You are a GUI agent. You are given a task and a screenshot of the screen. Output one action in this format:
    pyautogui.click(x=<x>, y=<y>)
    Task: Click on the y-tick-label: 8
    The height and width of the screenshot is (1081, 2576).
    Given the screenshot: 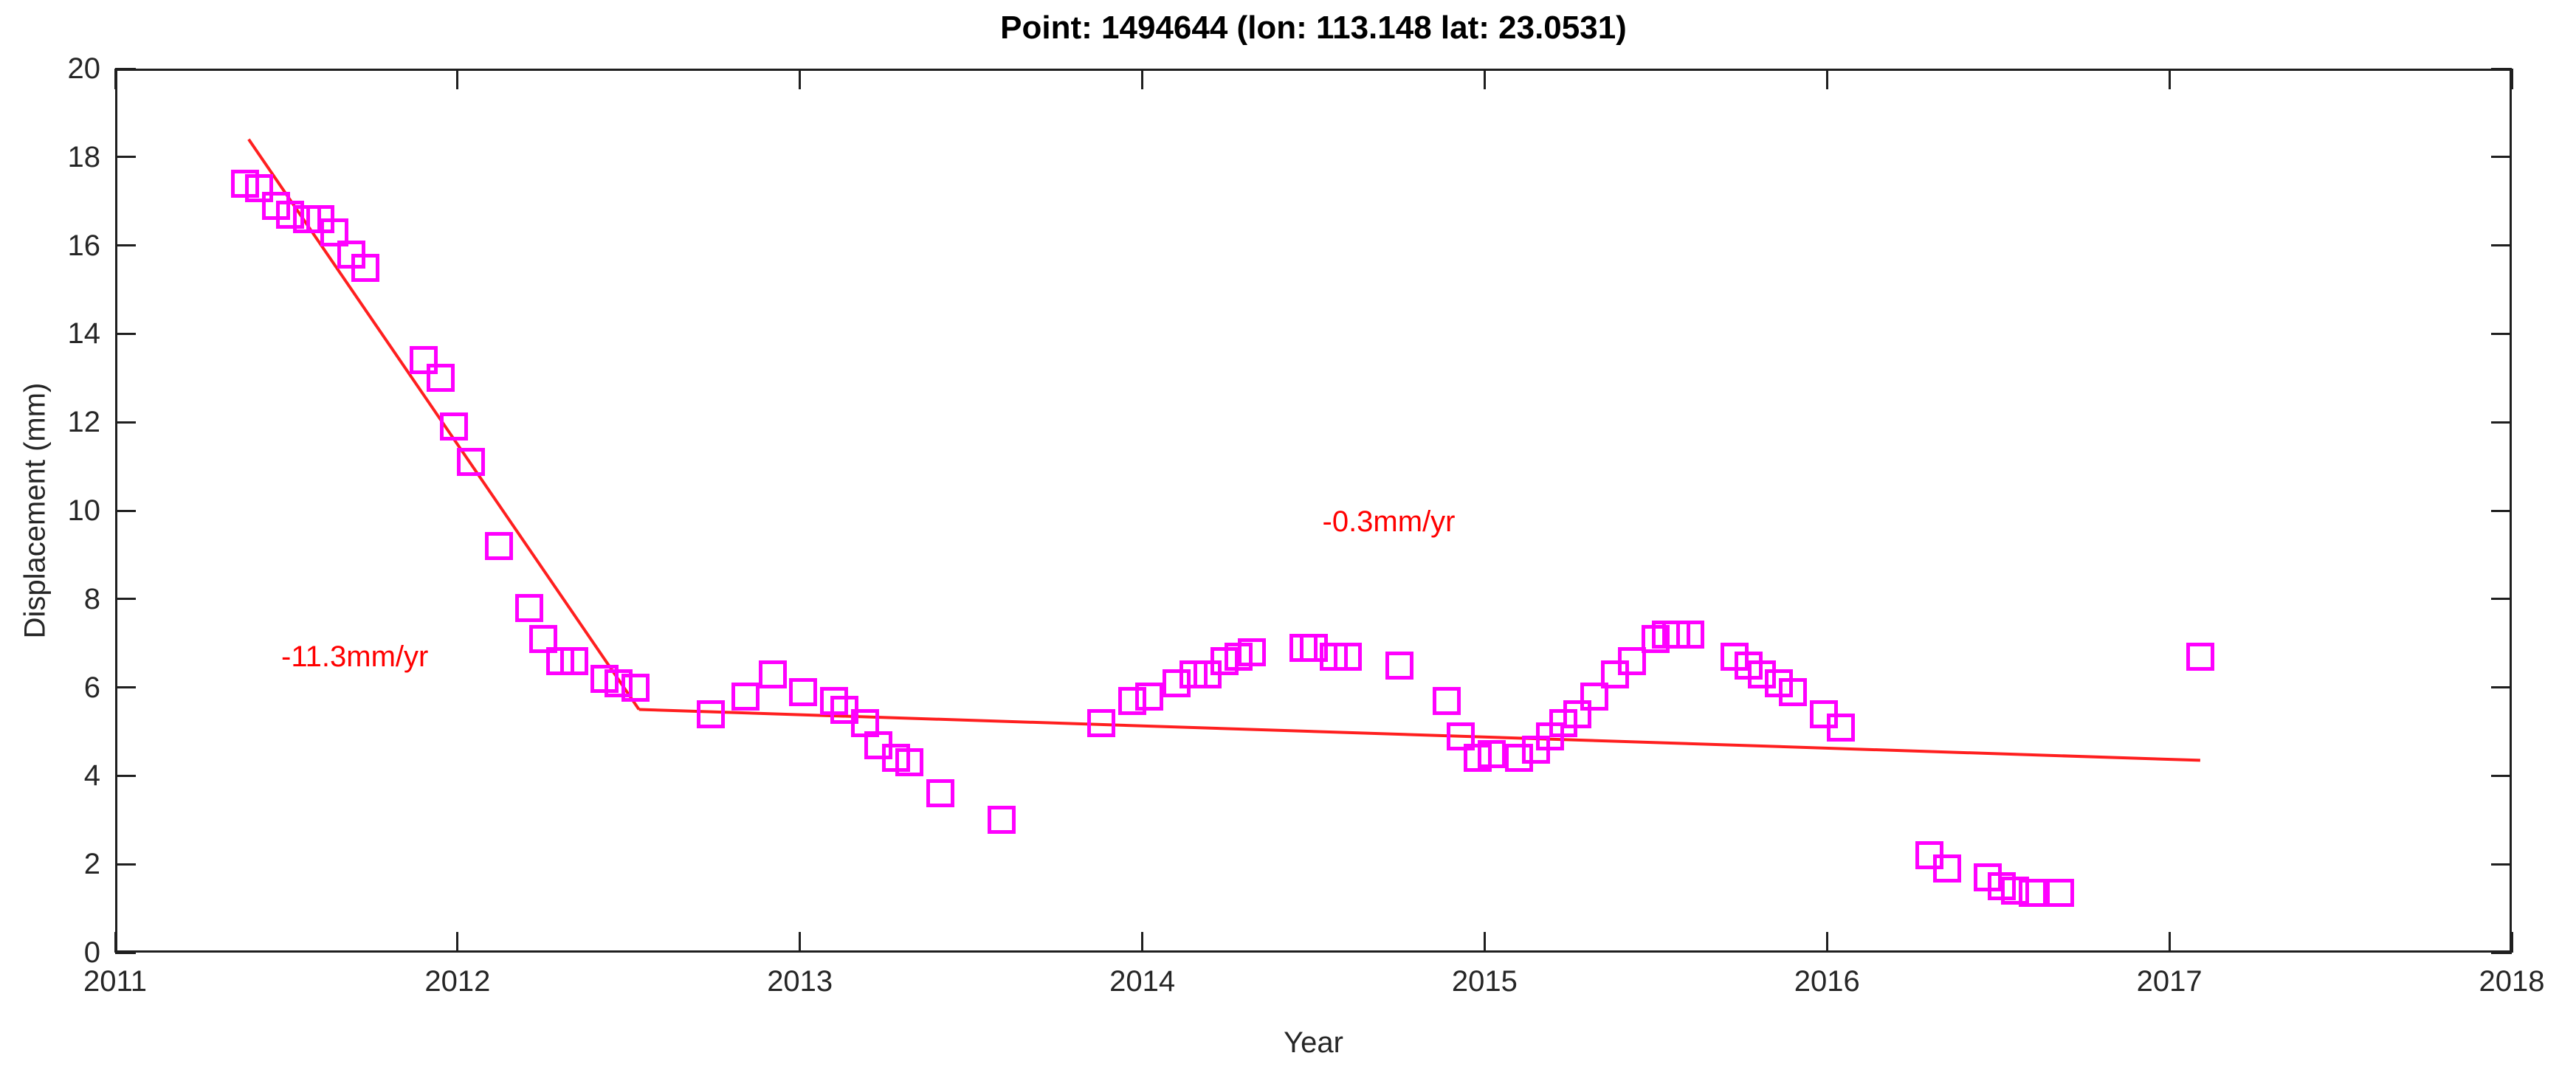 What is the action you would take?
    pyautogui.click(x=92, y=598)
    